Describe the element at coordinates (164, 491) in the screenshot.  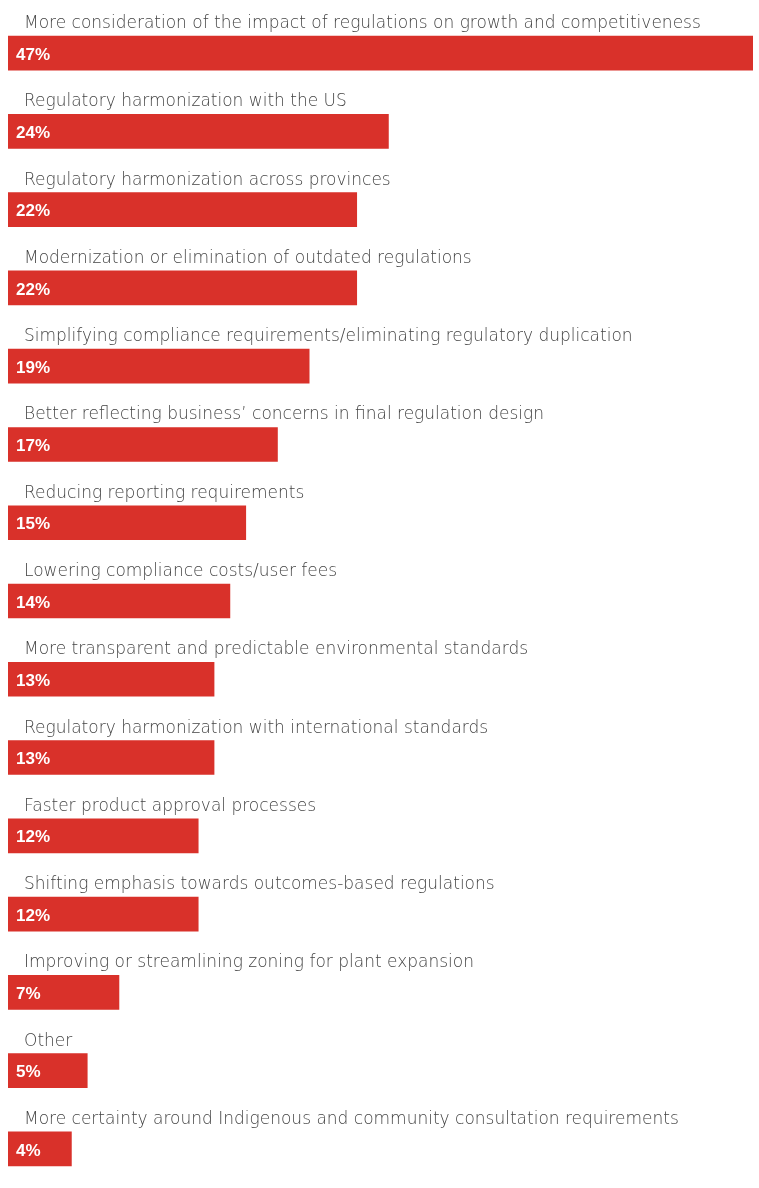
I see `y-tick-label: Reducing reporting requirements` at that location.